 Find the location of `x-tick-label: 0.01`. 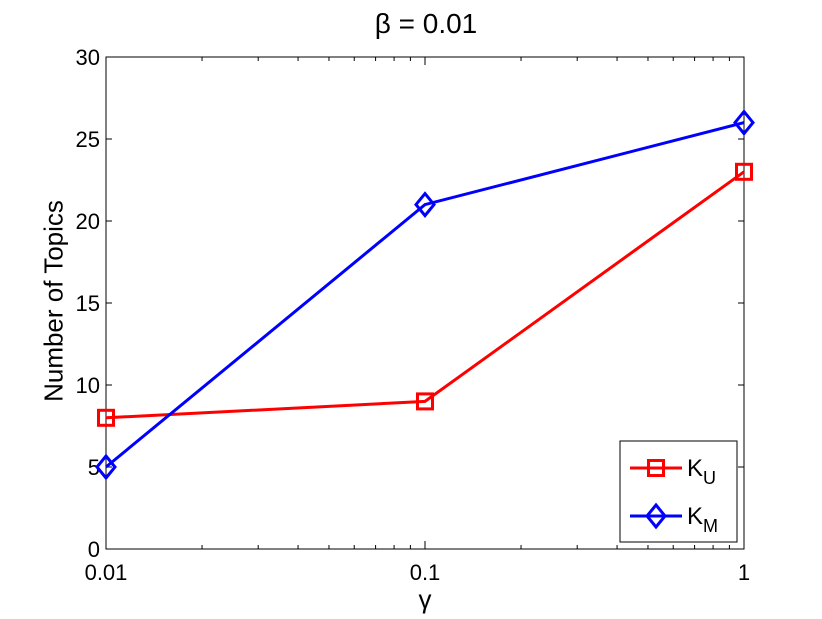

x-tick-label: 0.01 is located at coordinates (106, 572).